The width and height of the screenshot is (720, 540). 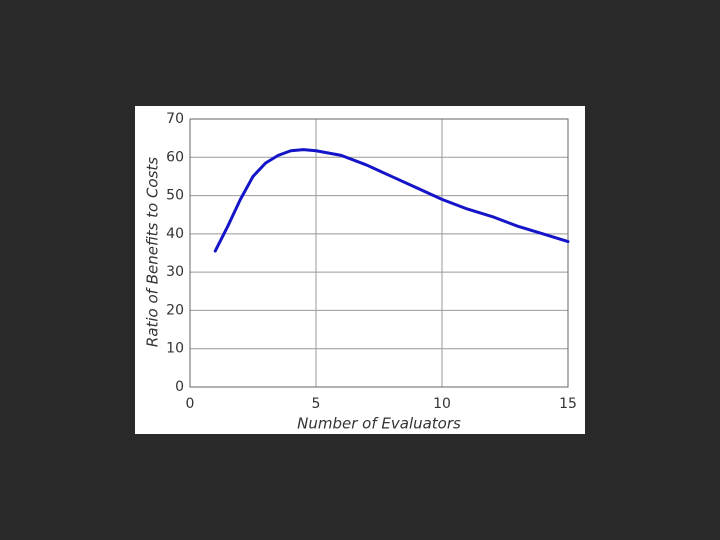 What do you see at coordinates (175, 157) in the screenshot?
I see `y-tick-label: 60` at bounding box center [175, 157].